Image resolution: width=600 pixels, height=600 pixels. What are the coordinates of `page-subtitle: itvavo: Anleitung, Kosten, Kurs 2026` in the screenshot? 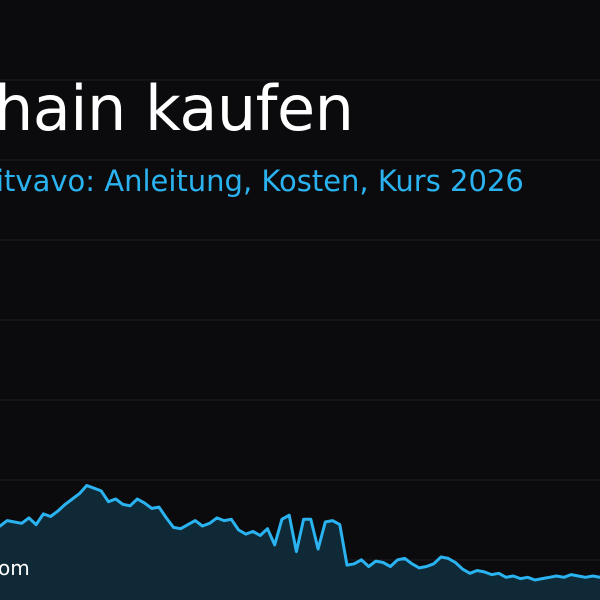 It's located at (262, 181).